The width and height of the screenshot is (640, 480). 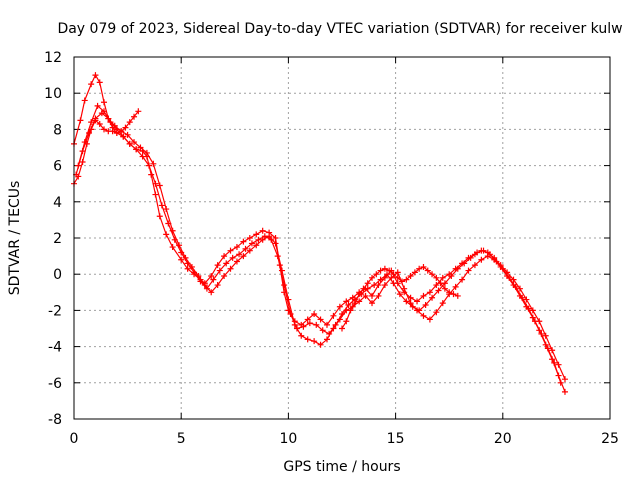 What do you see at coordinates (57, 167) in the screenshot?
I see `y-tick-label: 6` at bounding box center [57, 167].